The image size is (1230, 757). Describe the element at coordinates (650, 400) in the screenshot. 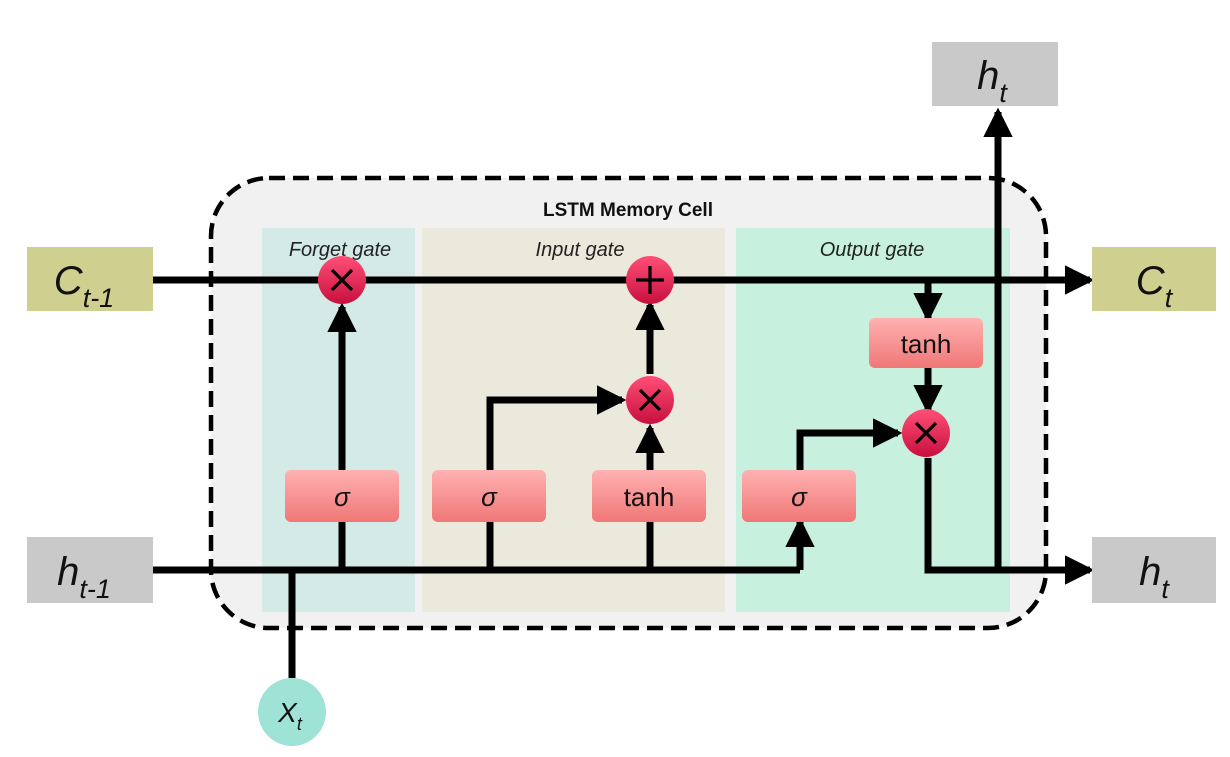

I see `input-multiply-node` at that location.